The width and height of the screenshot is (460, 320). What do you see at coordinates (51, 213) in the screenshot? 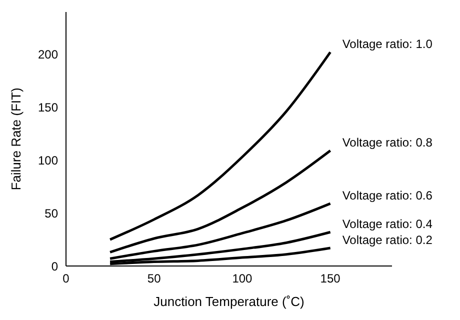
I see `y-tick-label: 50` at bounding box center [51, 213].